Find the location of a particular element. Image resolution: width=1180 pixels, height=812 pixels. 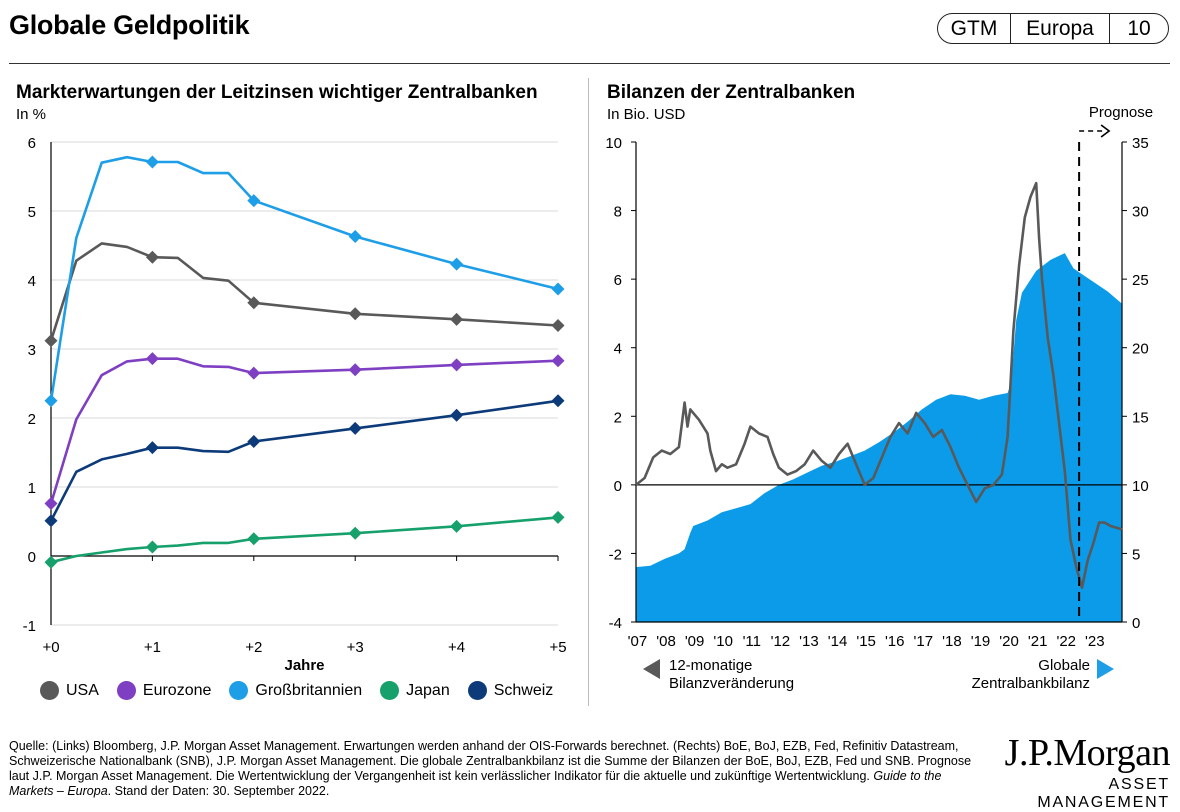

x-tick-label: '09 is located at coordinates (695, 641).